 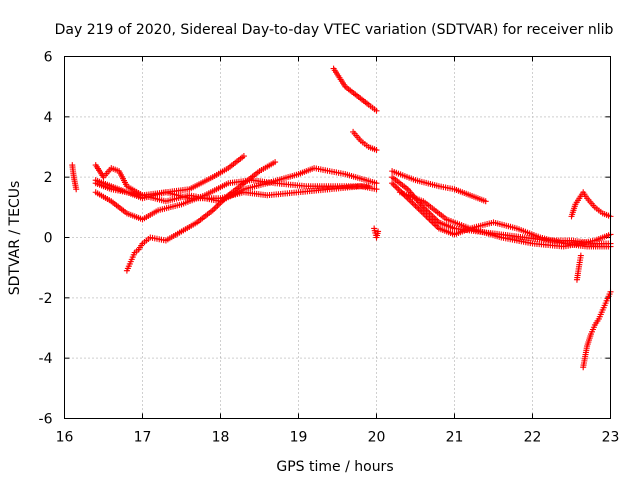 I want to click on x-tick-label: 21, so click(x=455, y=438).